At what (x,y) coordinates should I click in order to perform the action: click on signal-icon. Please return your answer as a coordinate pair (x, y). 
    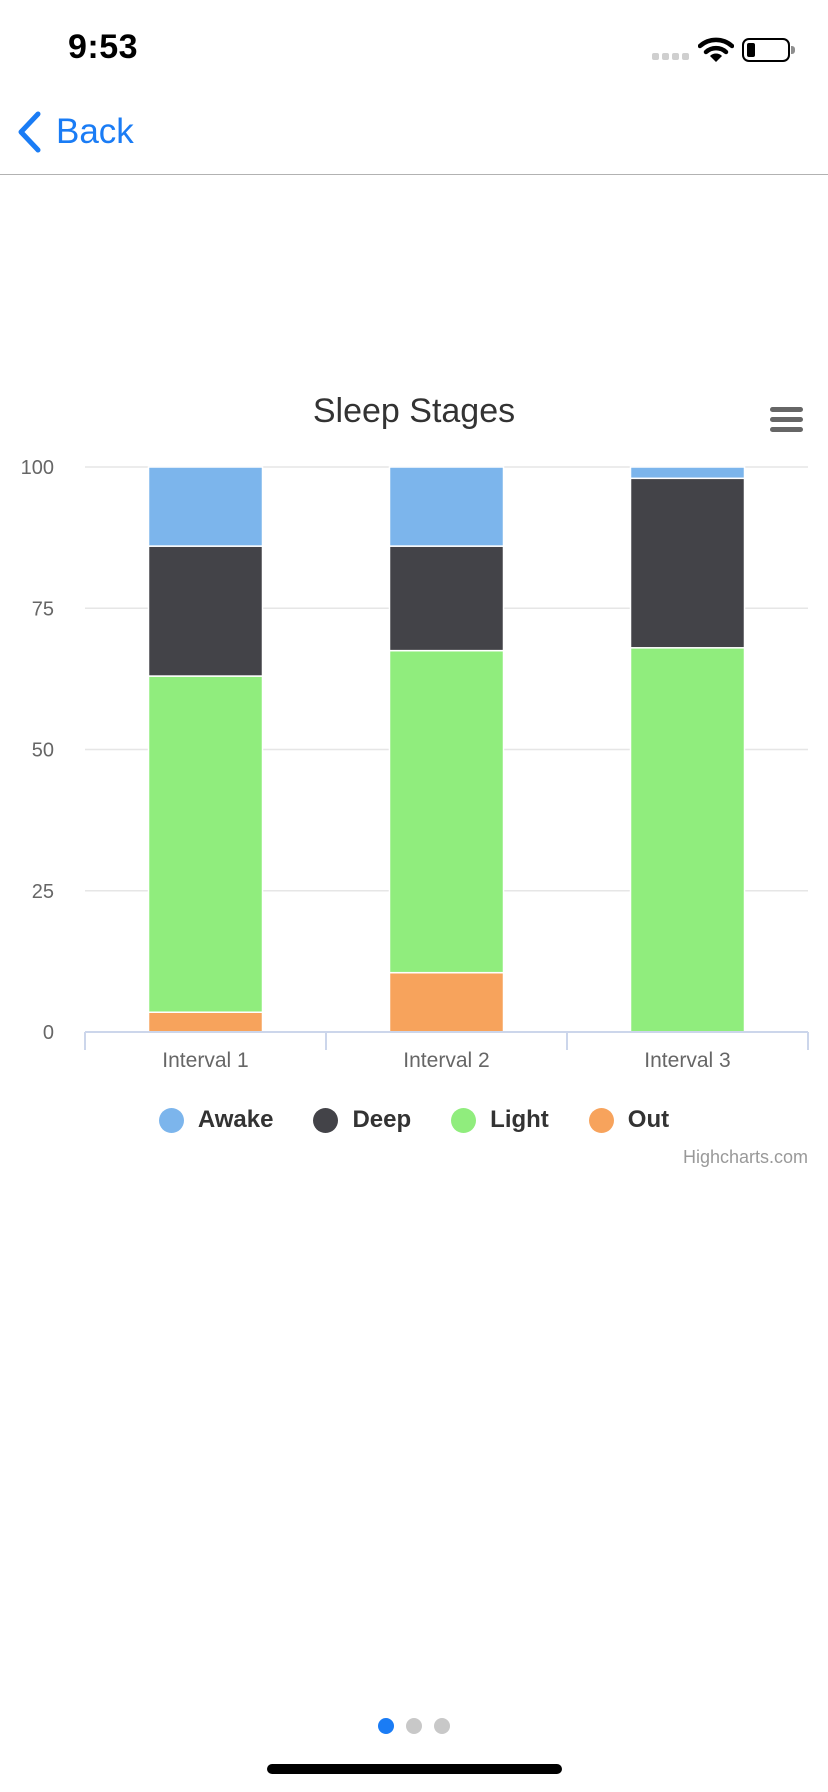
    Looking at the image, I should click on (672, 57).